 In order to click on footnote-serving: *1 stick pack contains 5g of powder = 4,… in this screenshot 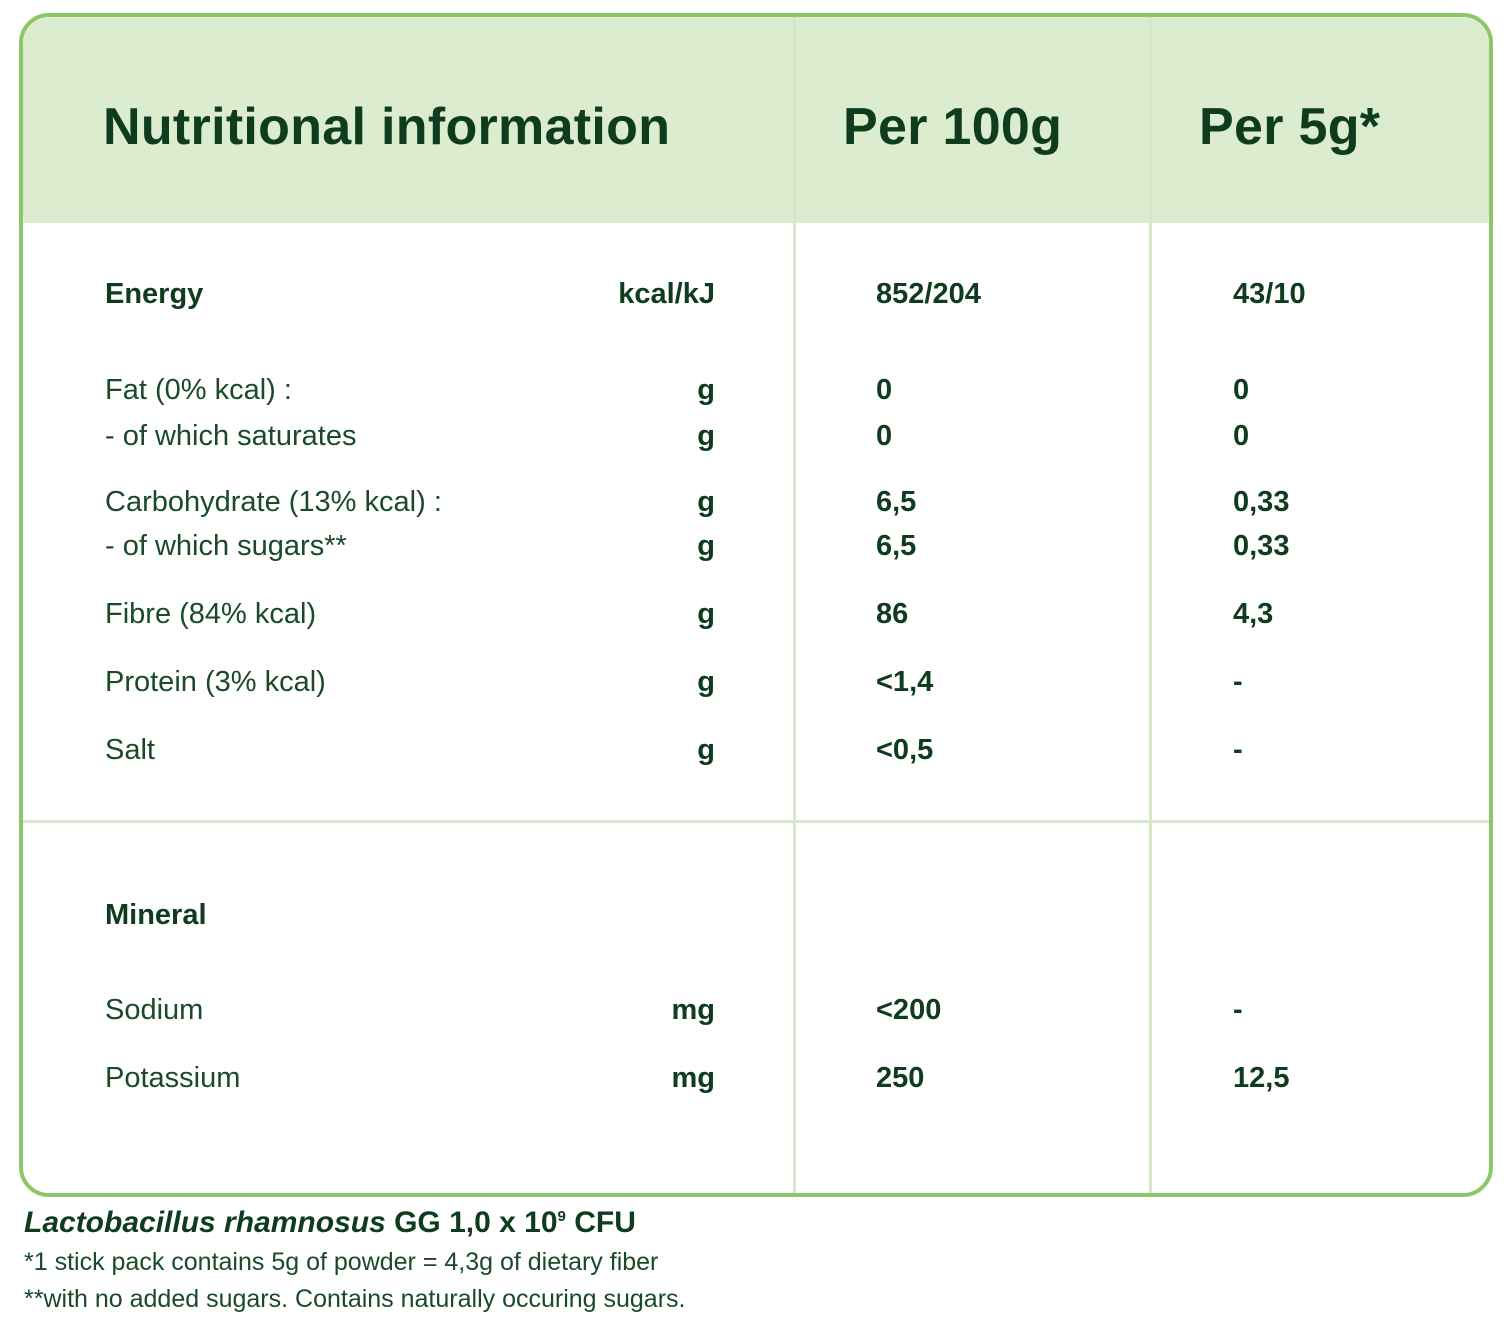, I will do `click(341, 1262)`.